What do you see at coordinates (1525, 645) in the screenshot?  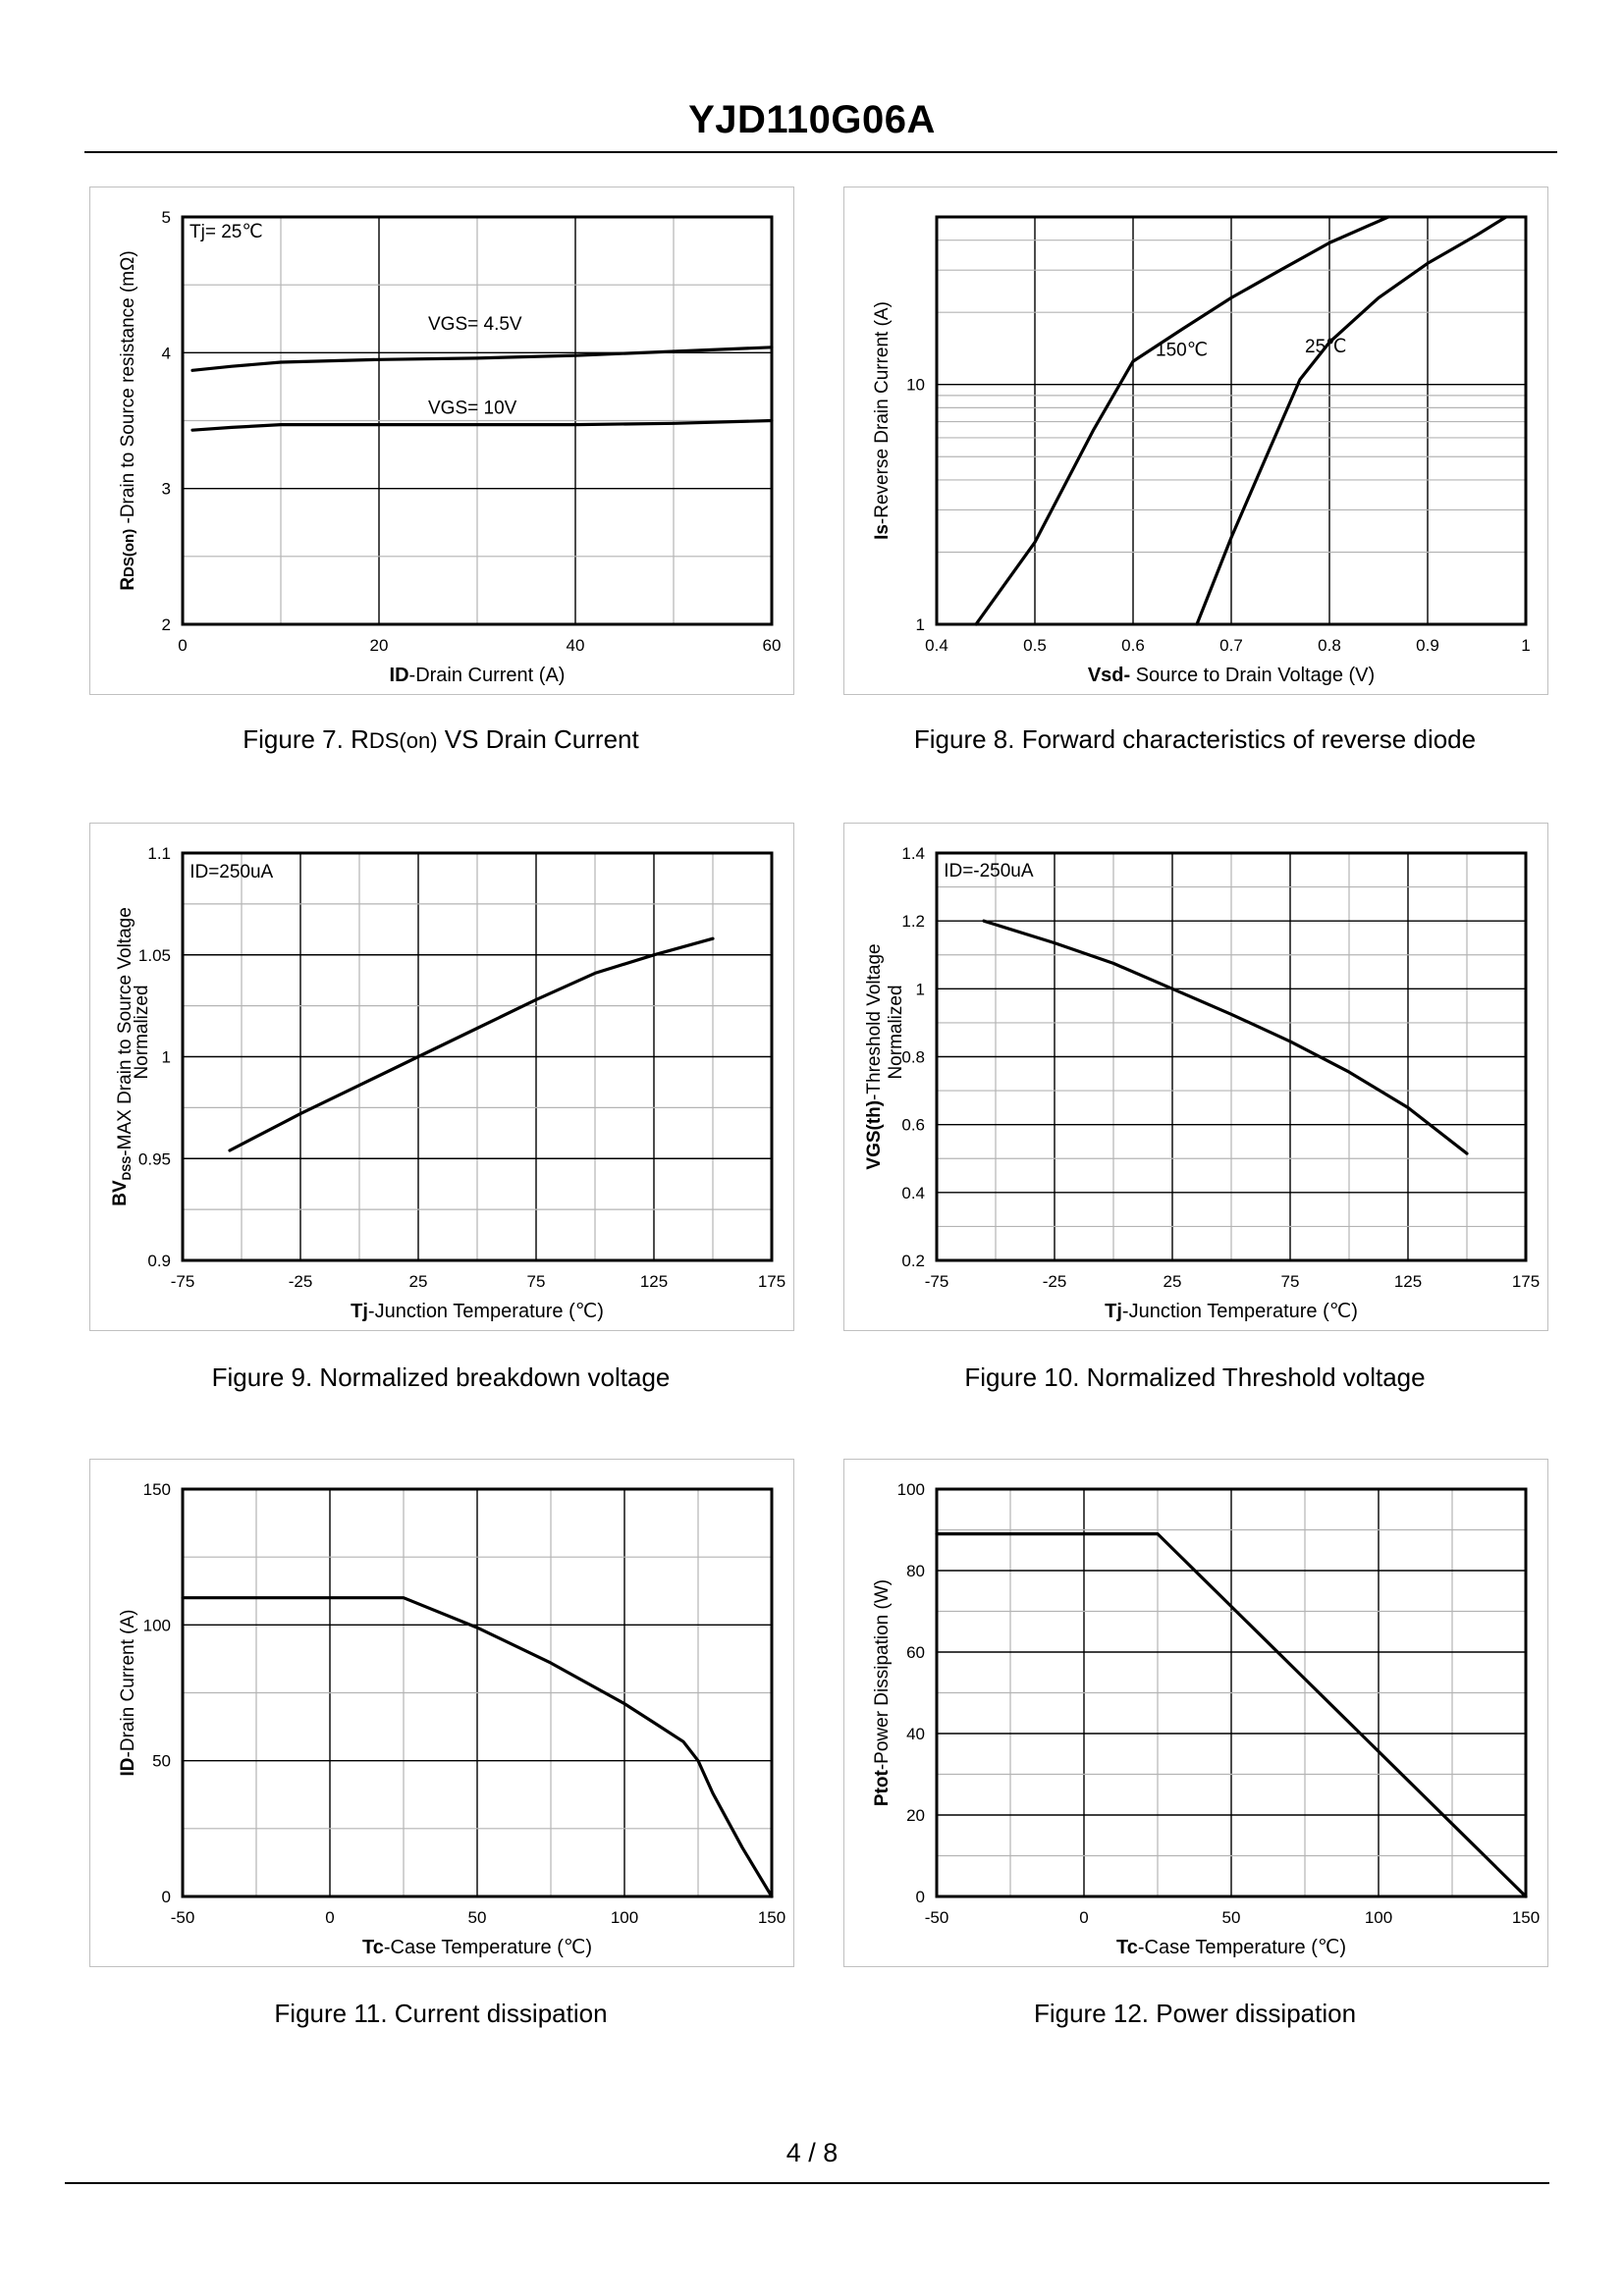 I see `x-tick-label: 1` at bounding box center [1525, 645].